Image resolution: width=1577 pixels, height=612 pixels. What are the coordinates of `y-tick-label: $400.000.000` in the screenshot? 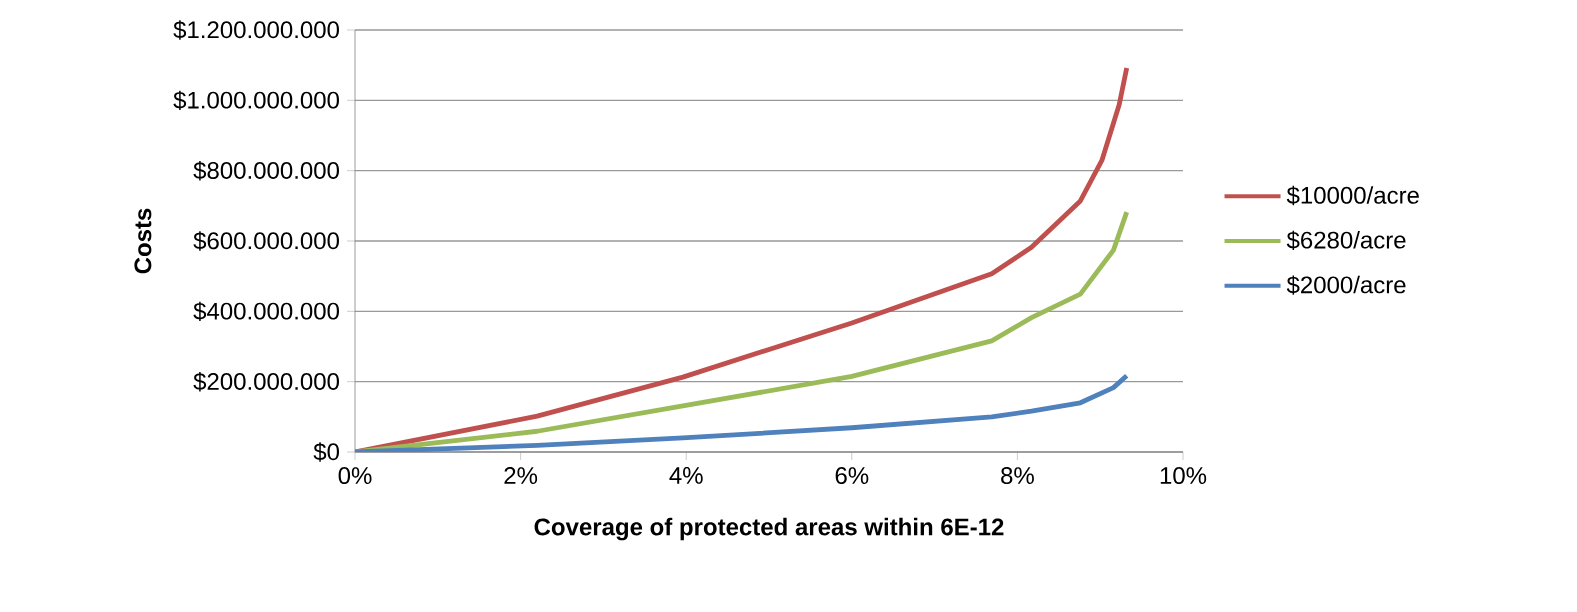 It's located at (266, 311).